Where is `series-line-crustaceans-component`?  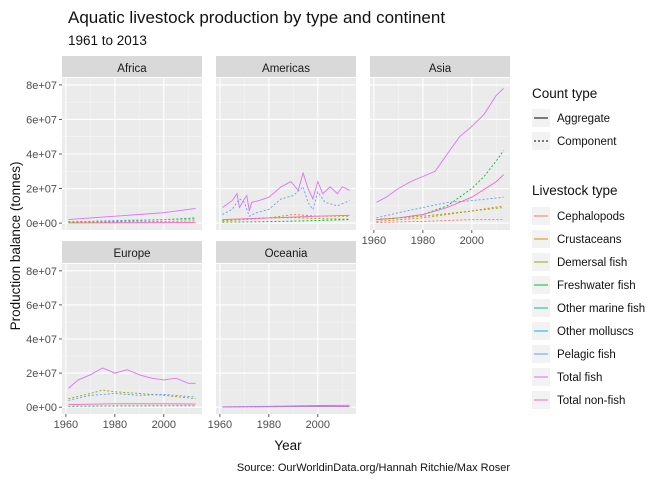 series-line-crustaceans-component is located at coordinates (440, 213).